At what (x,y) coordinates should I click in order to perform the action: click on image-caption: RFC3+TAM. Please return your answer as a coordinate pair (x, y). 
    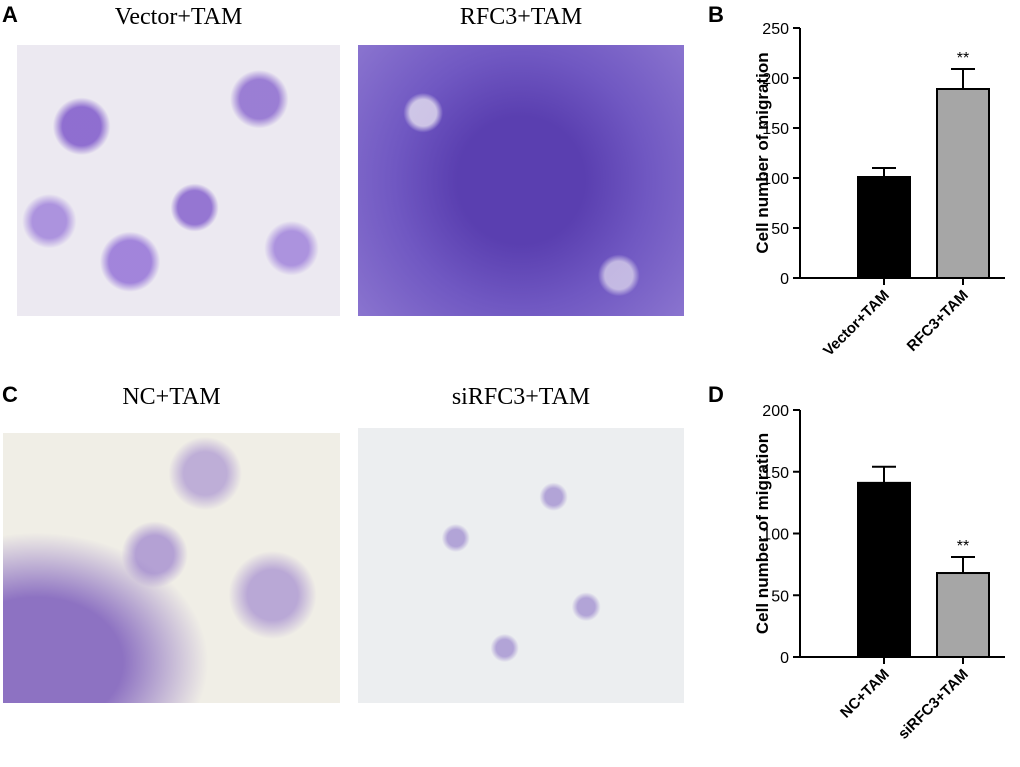
    Looking at the image, I should click on (521, 17).